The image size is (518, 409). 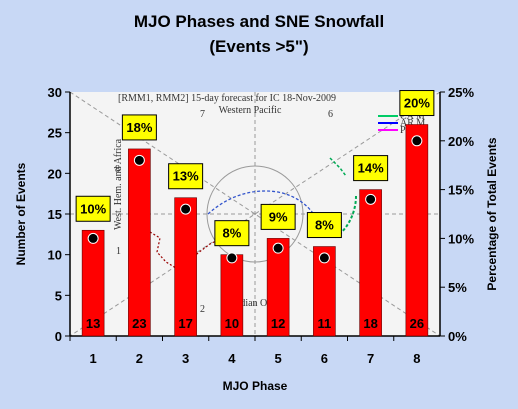 I want to click on x-tick-label: 2, so click(x=139, y=358).